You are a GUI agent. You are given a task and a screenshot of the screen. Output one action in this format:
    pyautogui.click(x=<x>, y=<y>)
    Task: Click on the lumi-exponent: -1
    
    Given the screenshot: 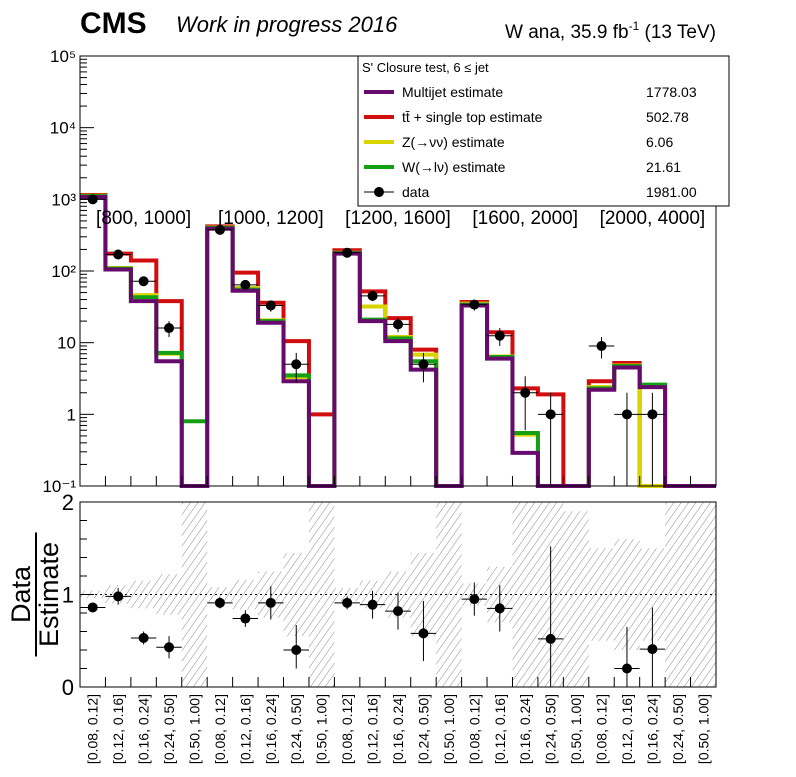 What is the action you would take?
    pyautogui.click(x=634, y=26)
    